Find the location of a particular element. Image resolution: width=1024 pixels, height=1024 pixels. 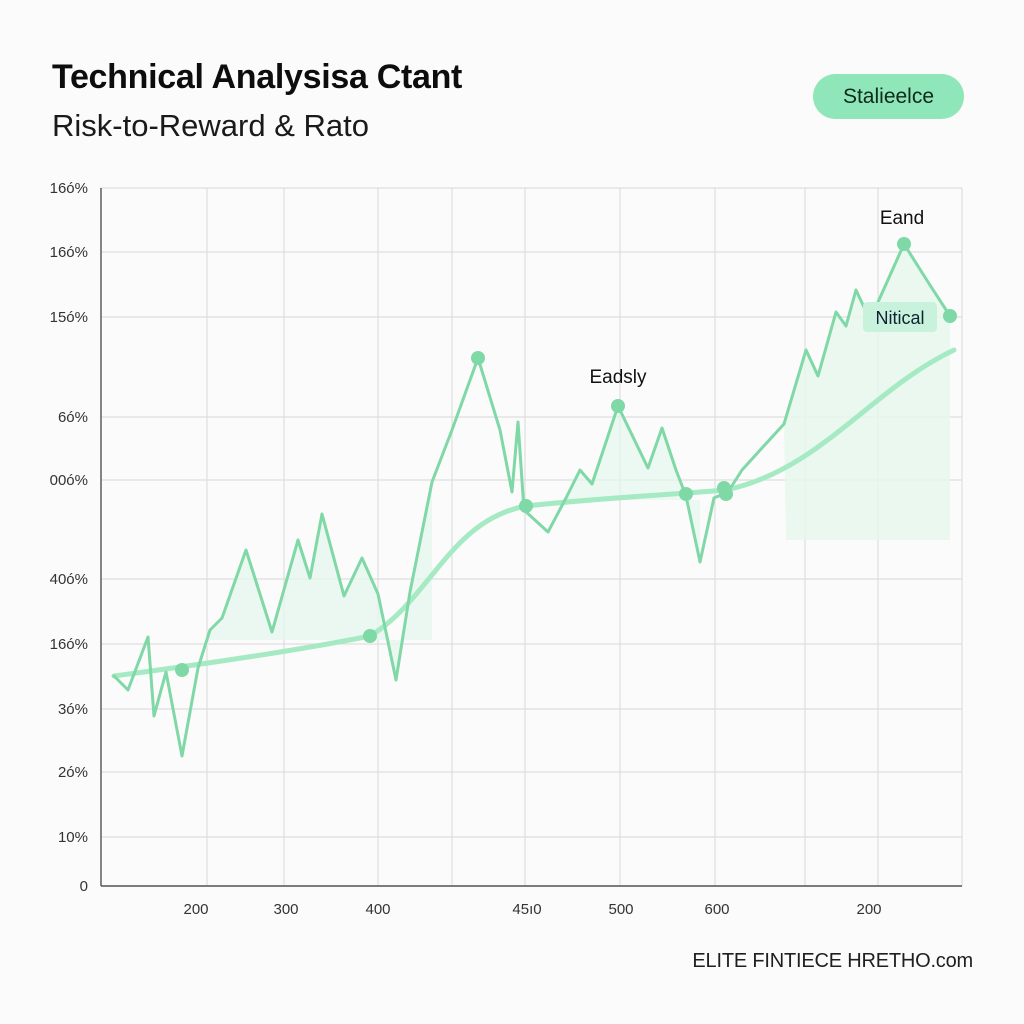

x-tick-labels: 200 300 400 45ı0 500 600 200 is located at coordinates (532, 909).